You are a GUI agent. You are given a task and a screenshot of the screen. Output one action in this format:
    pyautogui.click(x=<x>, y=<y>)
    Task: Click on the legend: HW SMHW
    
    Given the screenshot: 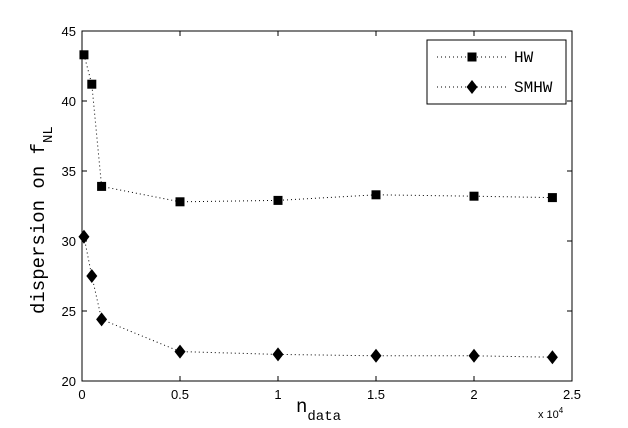 What is the action you would take?
    pyautogui.click(x=496, y=72)
    